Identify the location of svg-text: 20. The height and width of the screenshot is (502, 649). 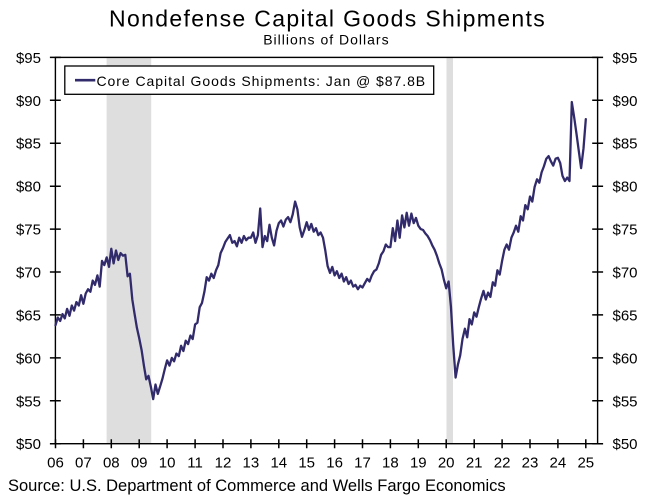
(446, 463).